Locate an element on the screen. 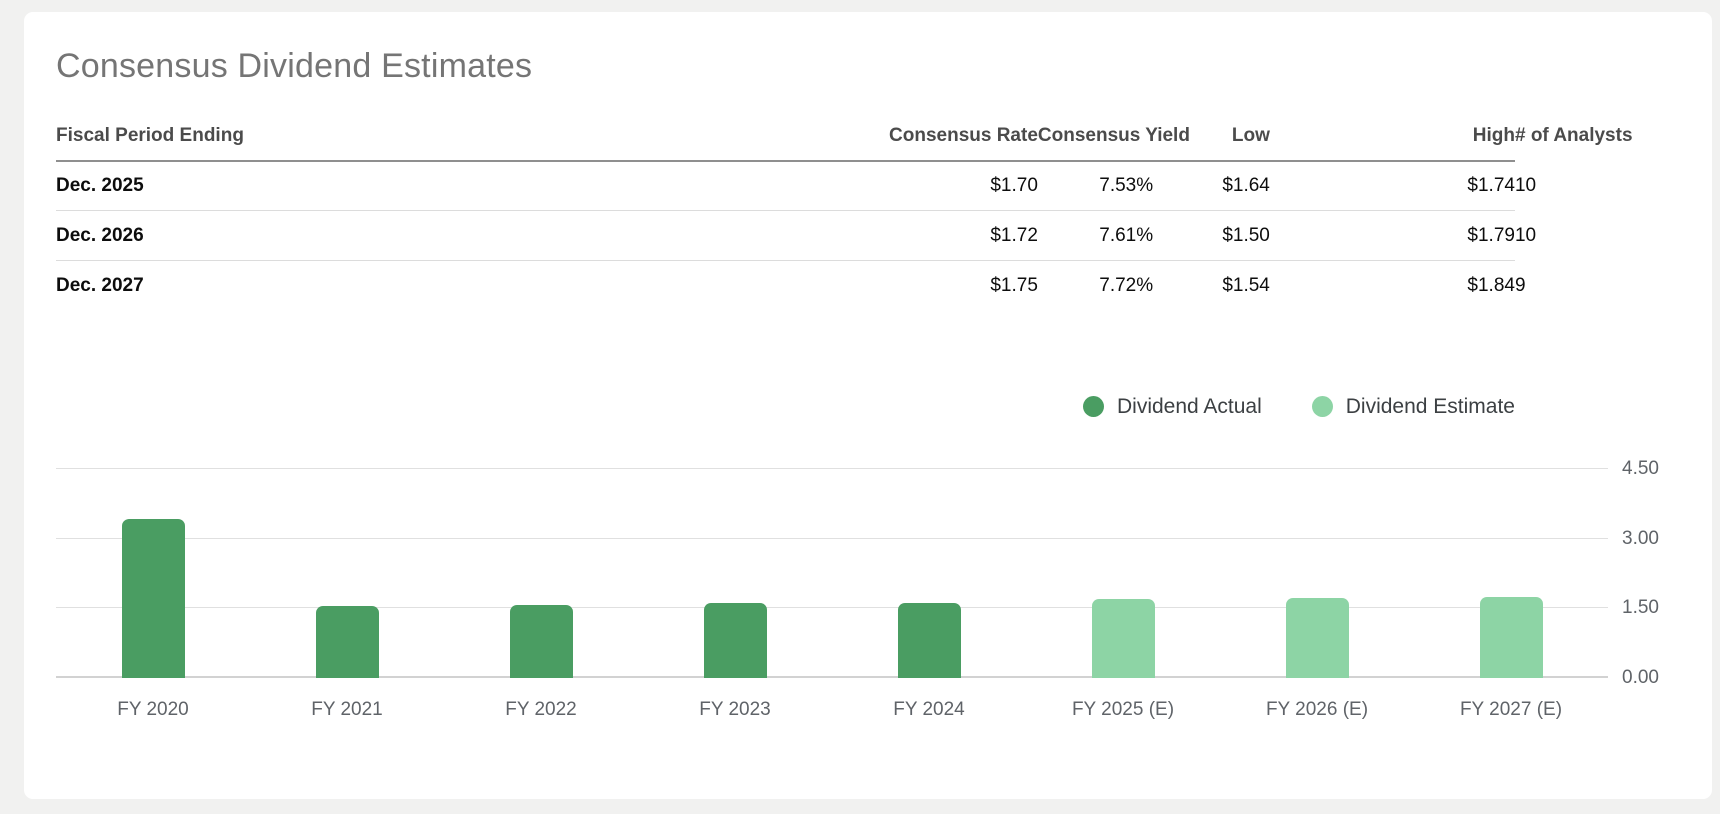 The width and height of the screenshot is (1720, 814). y-axis-tick-label: 1.50 is located at coordinates (1640, 607).